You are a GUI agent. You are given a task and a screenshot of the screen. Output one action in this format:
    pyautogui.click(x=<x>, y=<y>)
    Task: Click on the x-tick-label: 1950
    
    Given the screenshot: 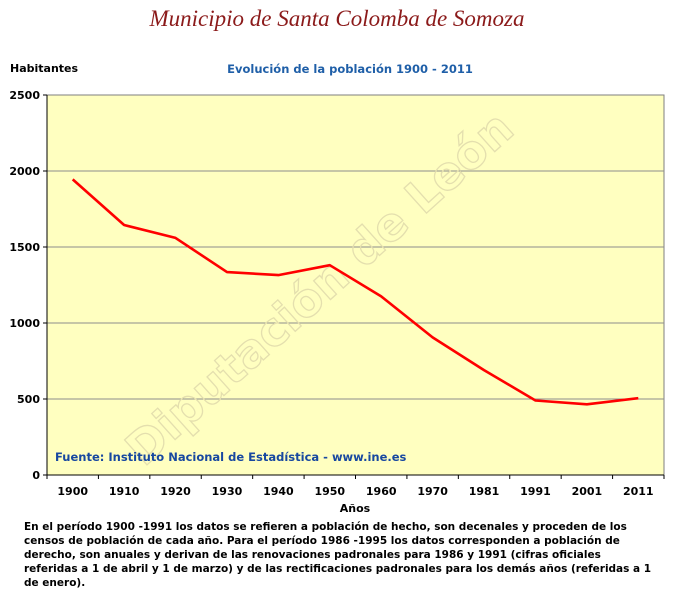 What is the action you would take?
    pyautogui.click(x=329, y=491)
    